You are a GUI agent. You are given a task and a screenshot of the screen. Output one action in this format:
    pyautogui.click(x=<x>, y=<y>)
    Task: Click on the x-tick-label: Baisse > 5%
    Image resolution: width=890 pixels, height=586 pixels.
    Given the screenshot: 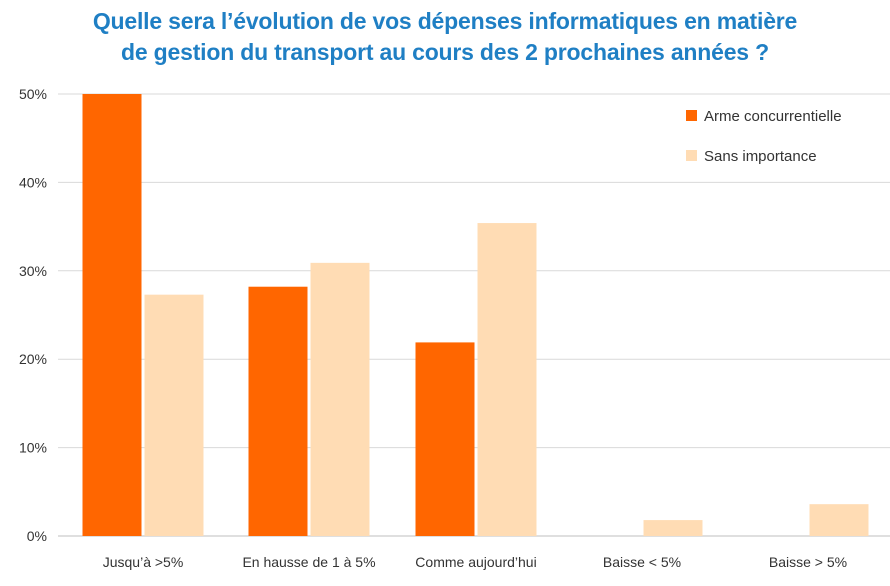 What is the action you would take?
    pyautogui.click(x=808, y=562)
    